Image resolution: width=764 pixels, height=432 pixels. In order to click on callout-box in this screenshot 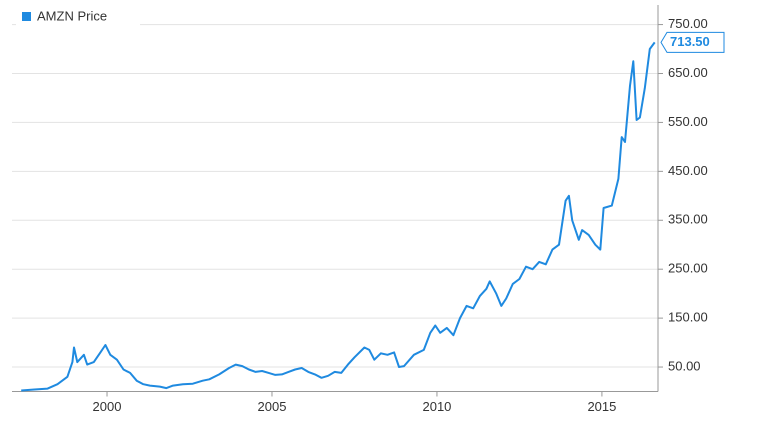, I will do `click(692, 42)`.